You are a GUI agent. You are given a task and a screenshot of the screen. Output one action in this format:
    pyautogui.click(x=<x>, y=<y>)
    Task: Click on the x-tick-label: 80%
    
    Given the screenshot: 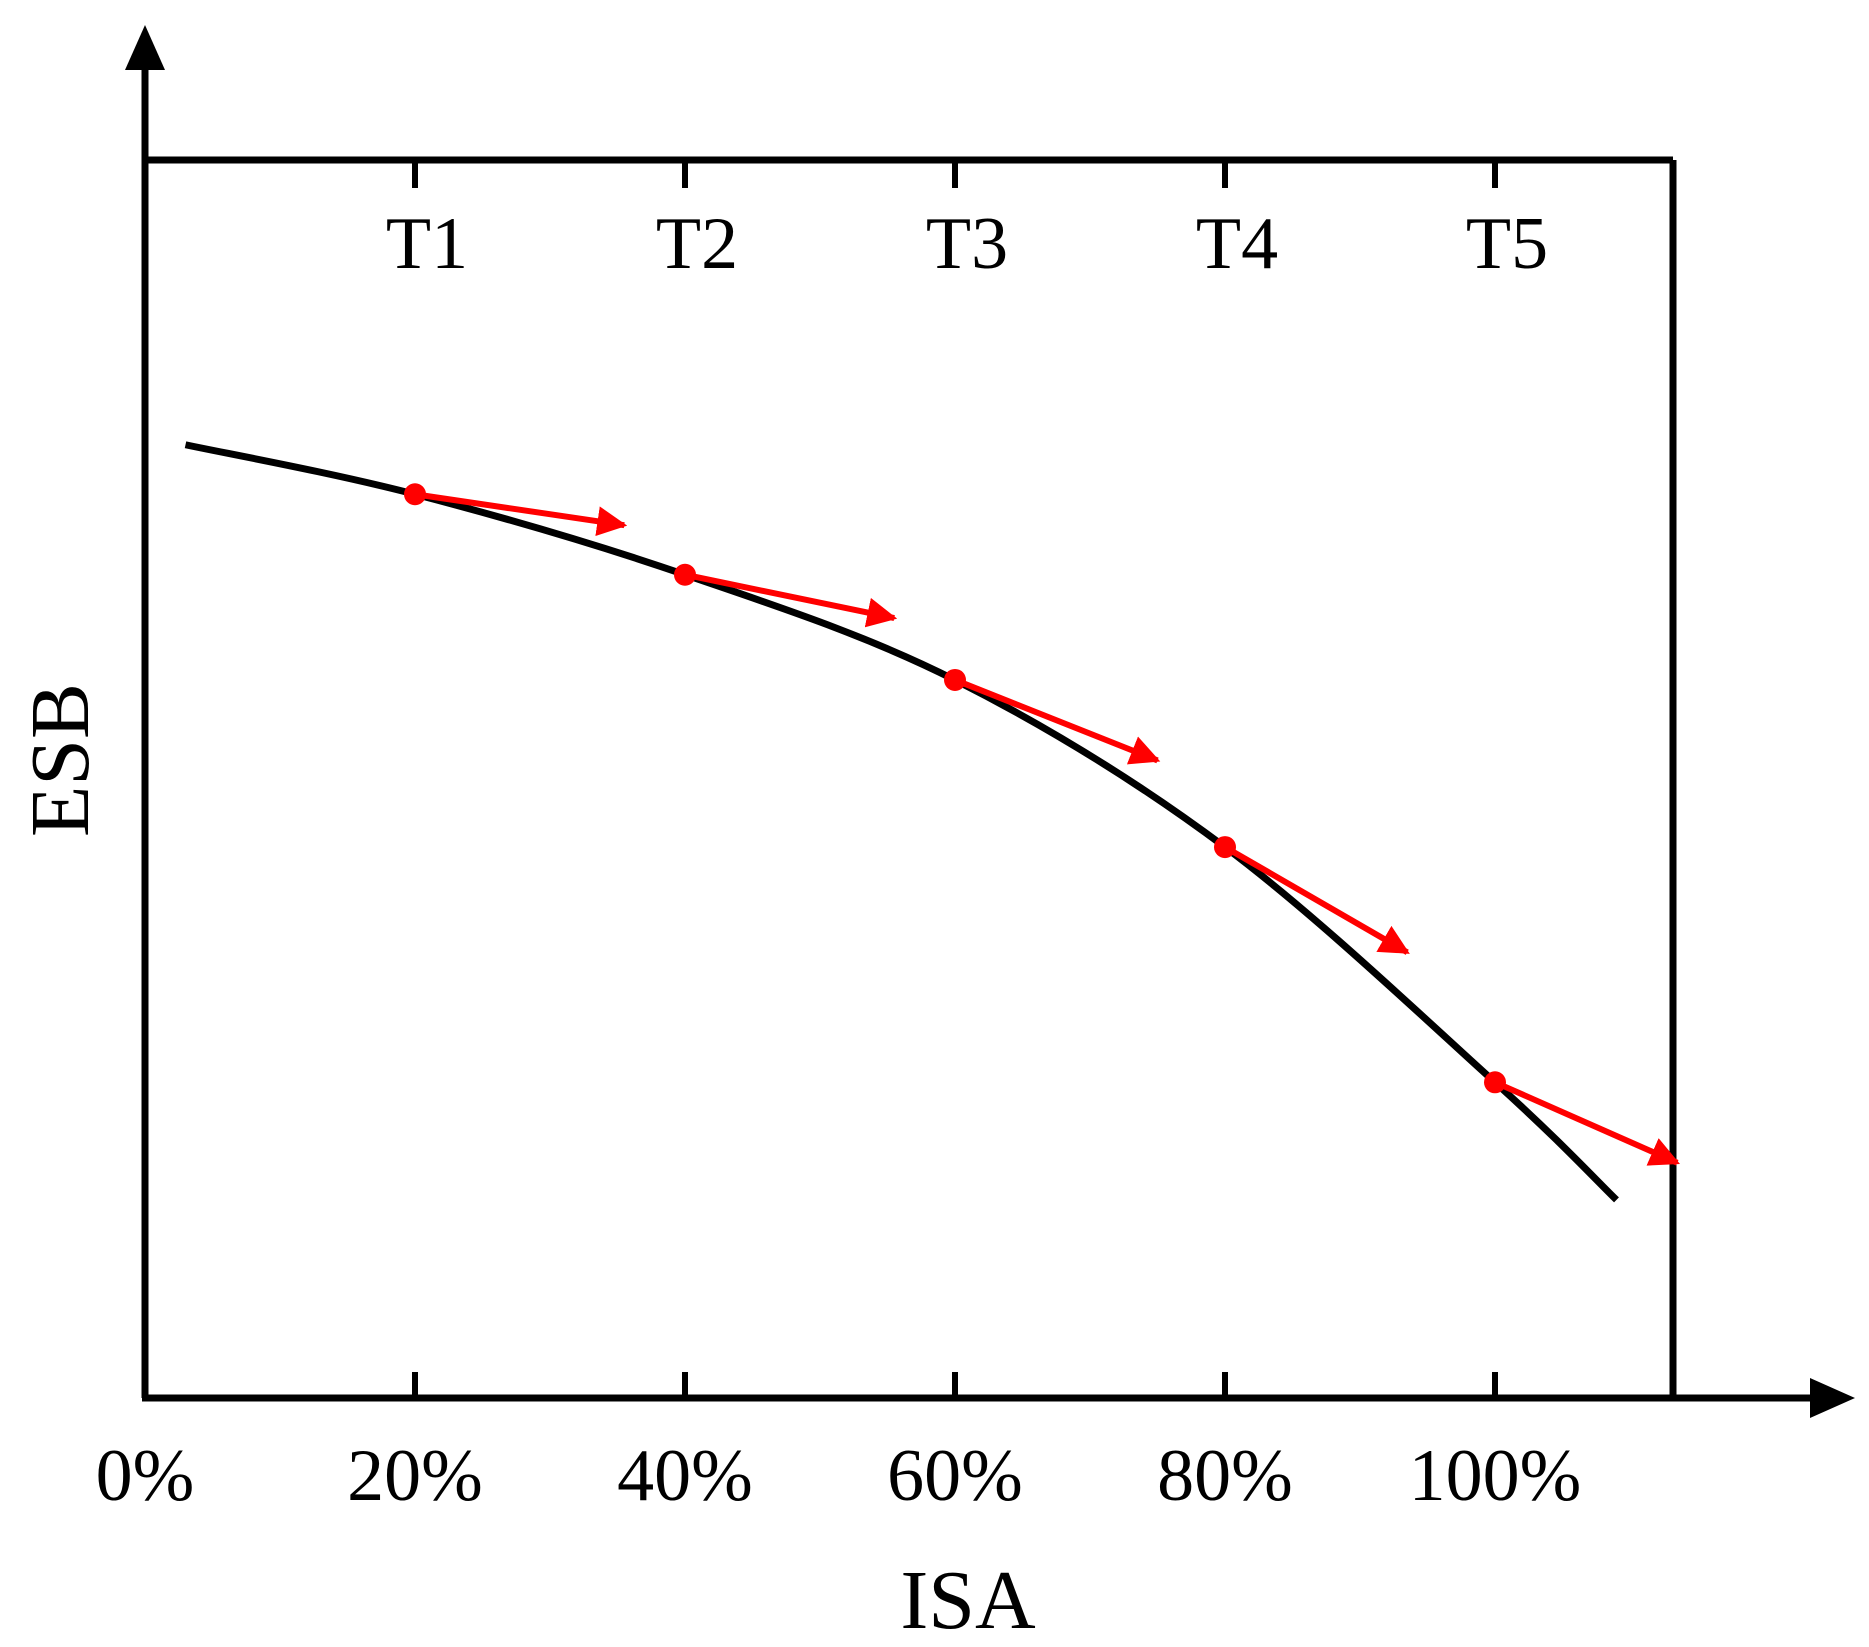 What is the action you would take?
    pyautogui.click(x=1225, y=1476)
    